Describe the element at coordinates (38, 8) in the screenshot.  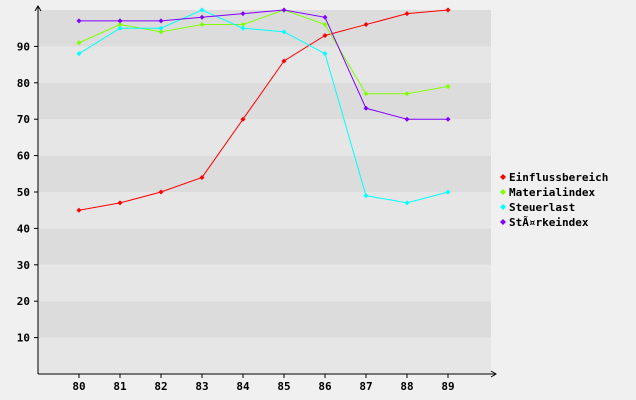
I see `y-axis-arrow` at that location.